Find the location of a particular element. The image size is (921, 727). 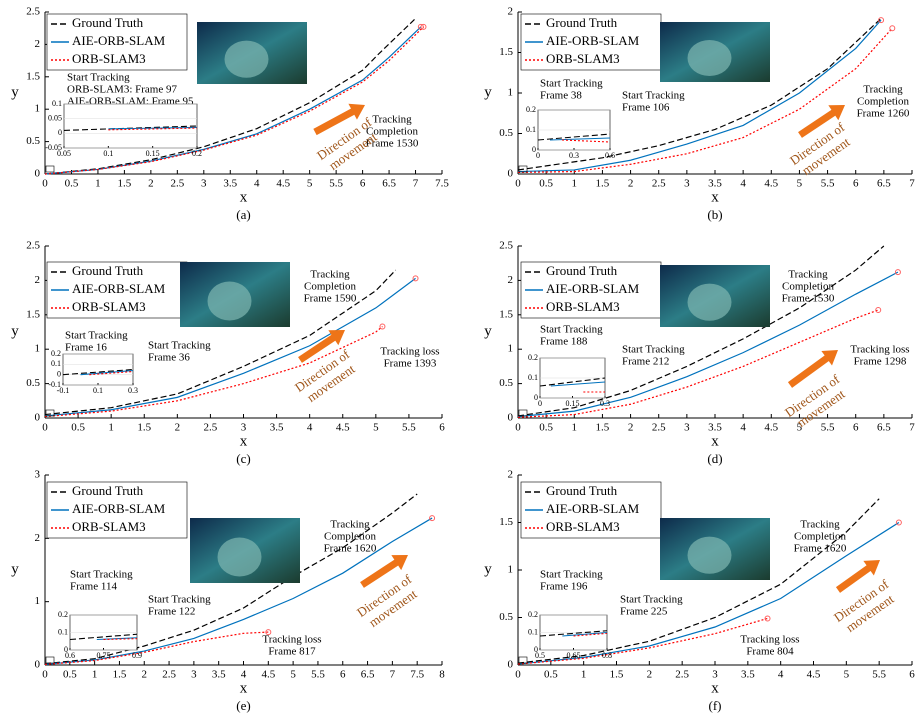

y-tick-label: 2.5 is located at coordinates (33, 12).